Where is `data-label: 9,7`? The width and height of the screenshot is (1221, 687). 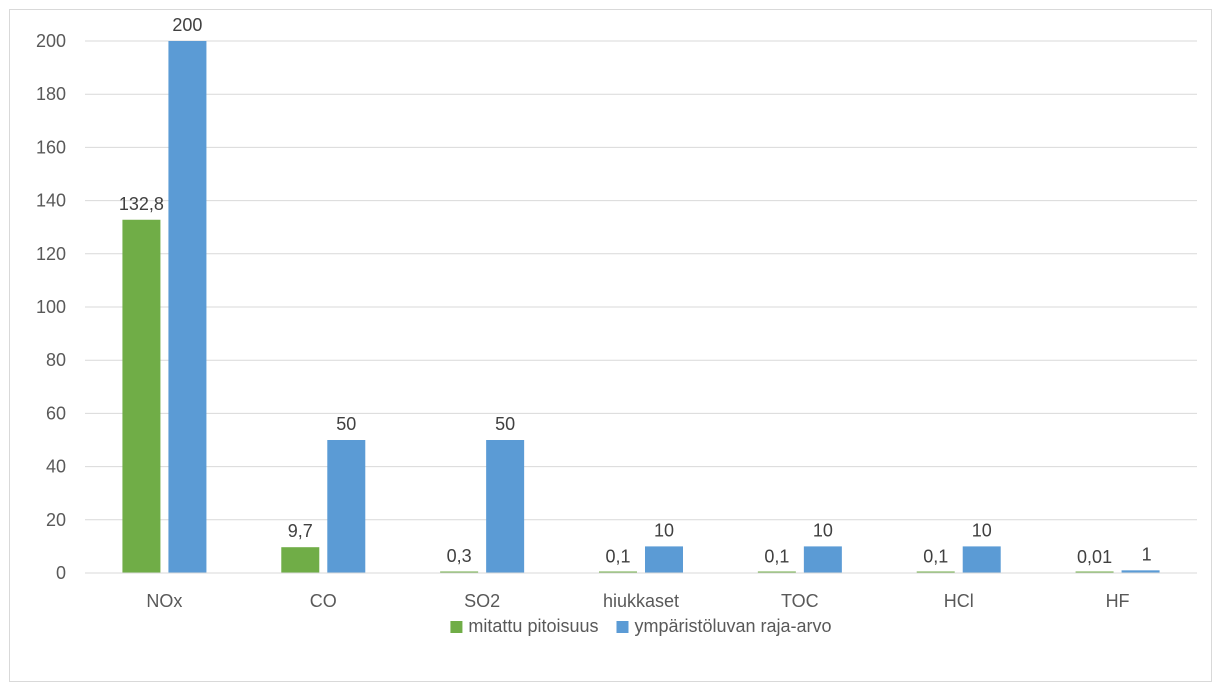 data-label: 9,7 is located at coordinates (300, 531).